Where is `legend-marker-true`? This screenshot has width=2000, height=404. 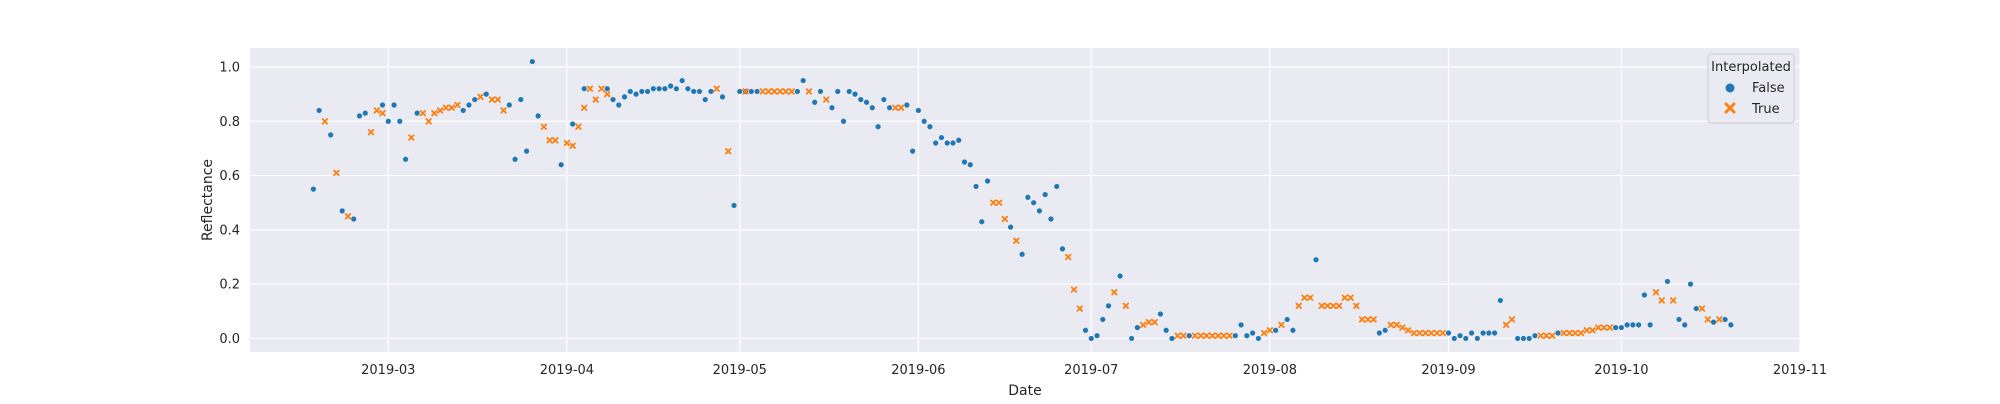
legend-marker-true is located at coordinates (1730, 108).